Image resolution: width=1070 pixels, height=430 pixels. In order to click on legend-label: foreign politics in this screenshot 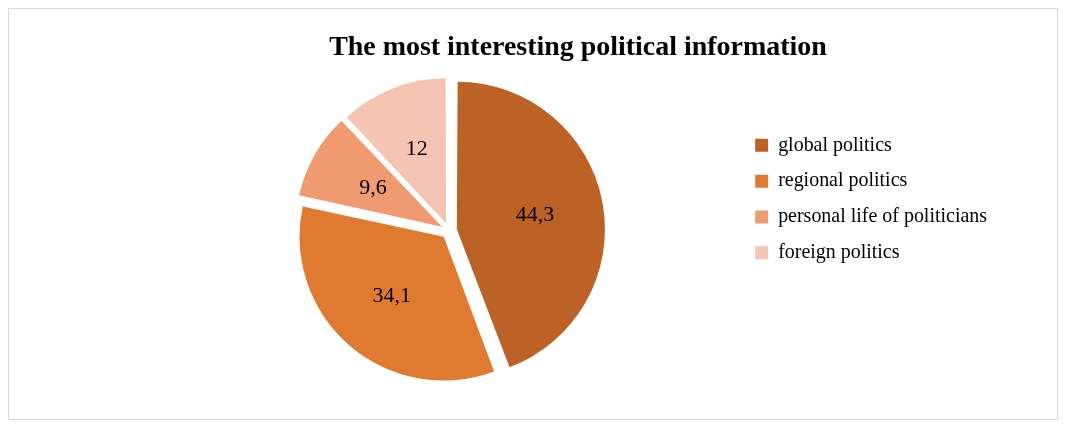, I will do `click(839, 252)`.